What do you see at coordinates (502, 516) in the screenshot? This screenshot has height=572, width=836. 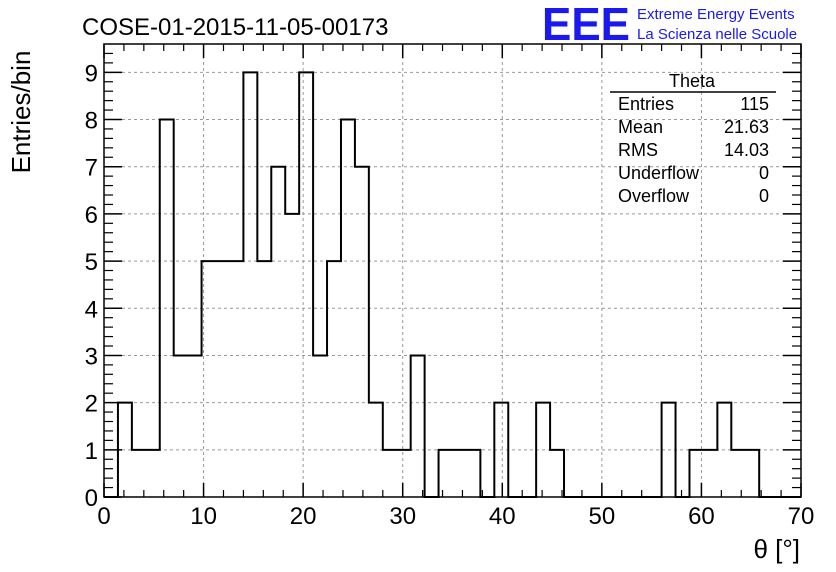 I see `x-tick-label: 40` at bounding box center [502, 516].